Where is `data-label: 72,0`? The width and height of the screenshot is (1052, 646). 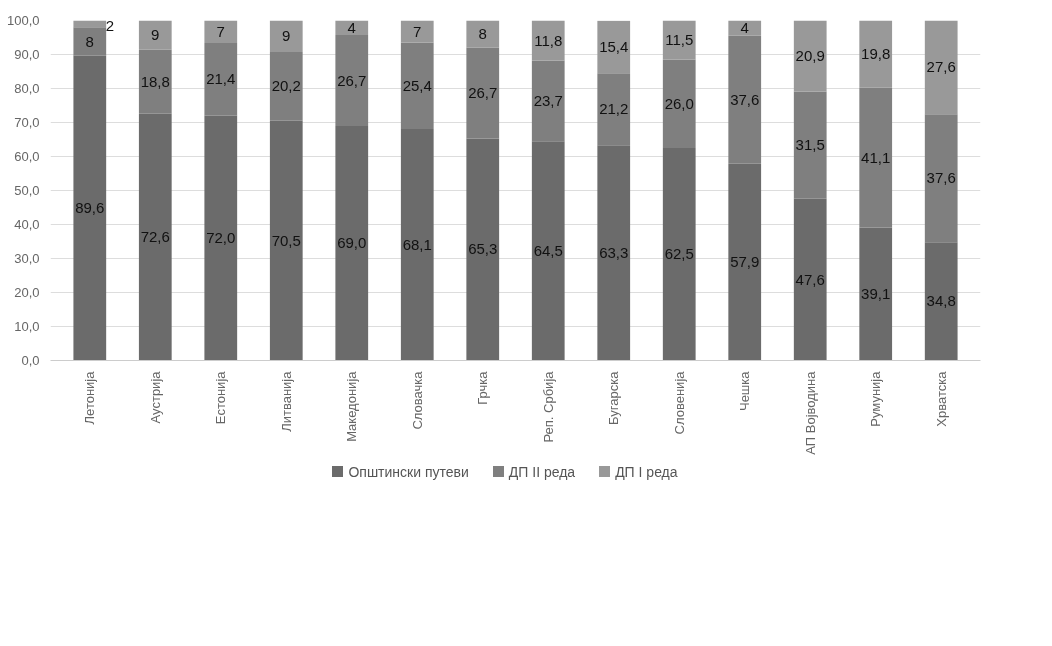 data-label: 72,0 is located at coordinates (221, 238).